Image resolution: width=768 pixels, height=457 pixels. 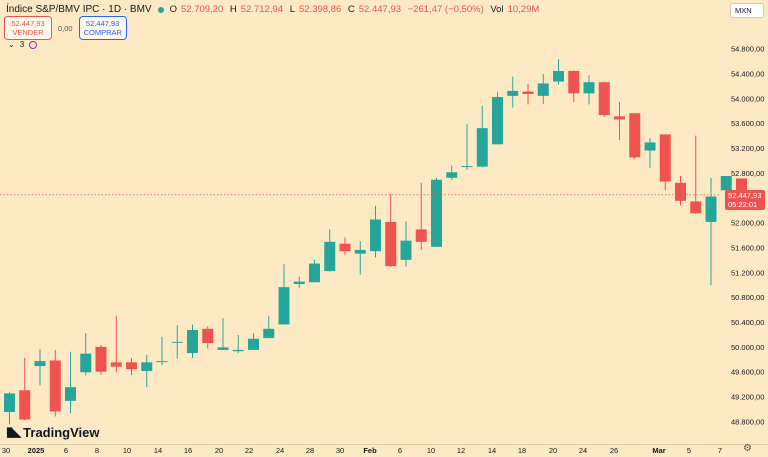 I want to click on symbol-title: Índice S&P/BMV IPC · 1D · BMV, so click(x=79, y=9).